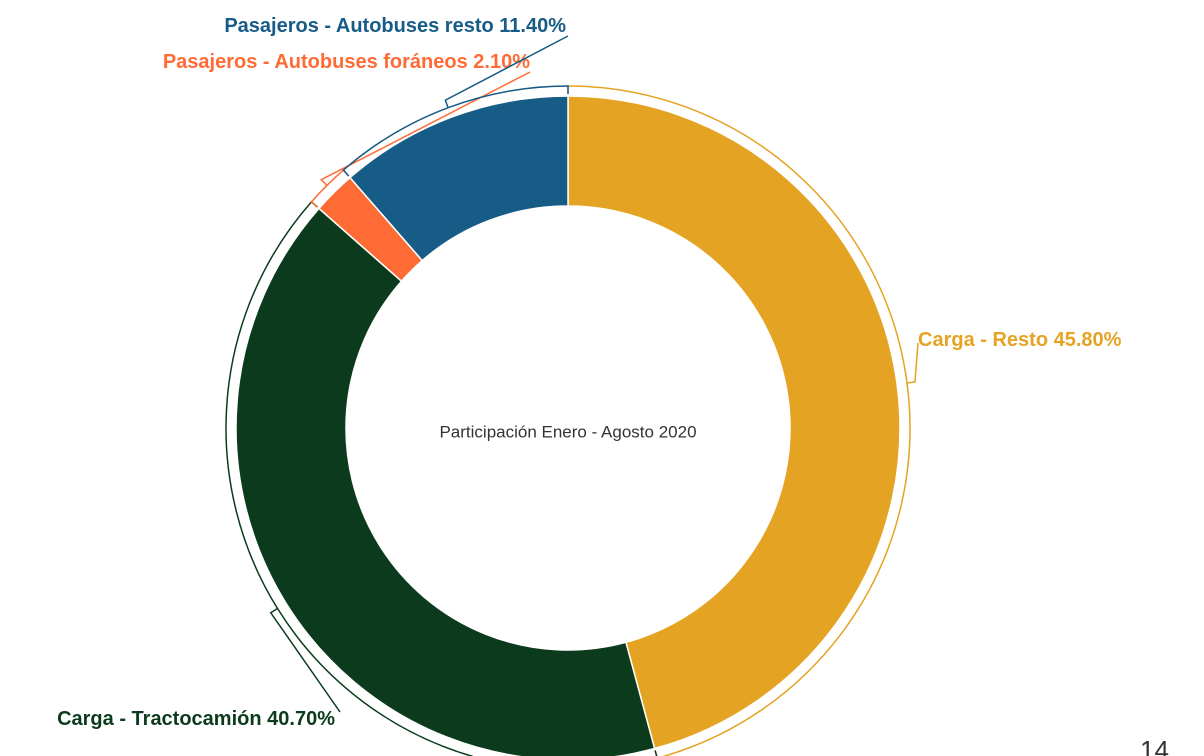  Describe the element at coordinates (567, 431) in the screenshot. I see `center-text: Participación Enero - Agosto 2020` at that location.